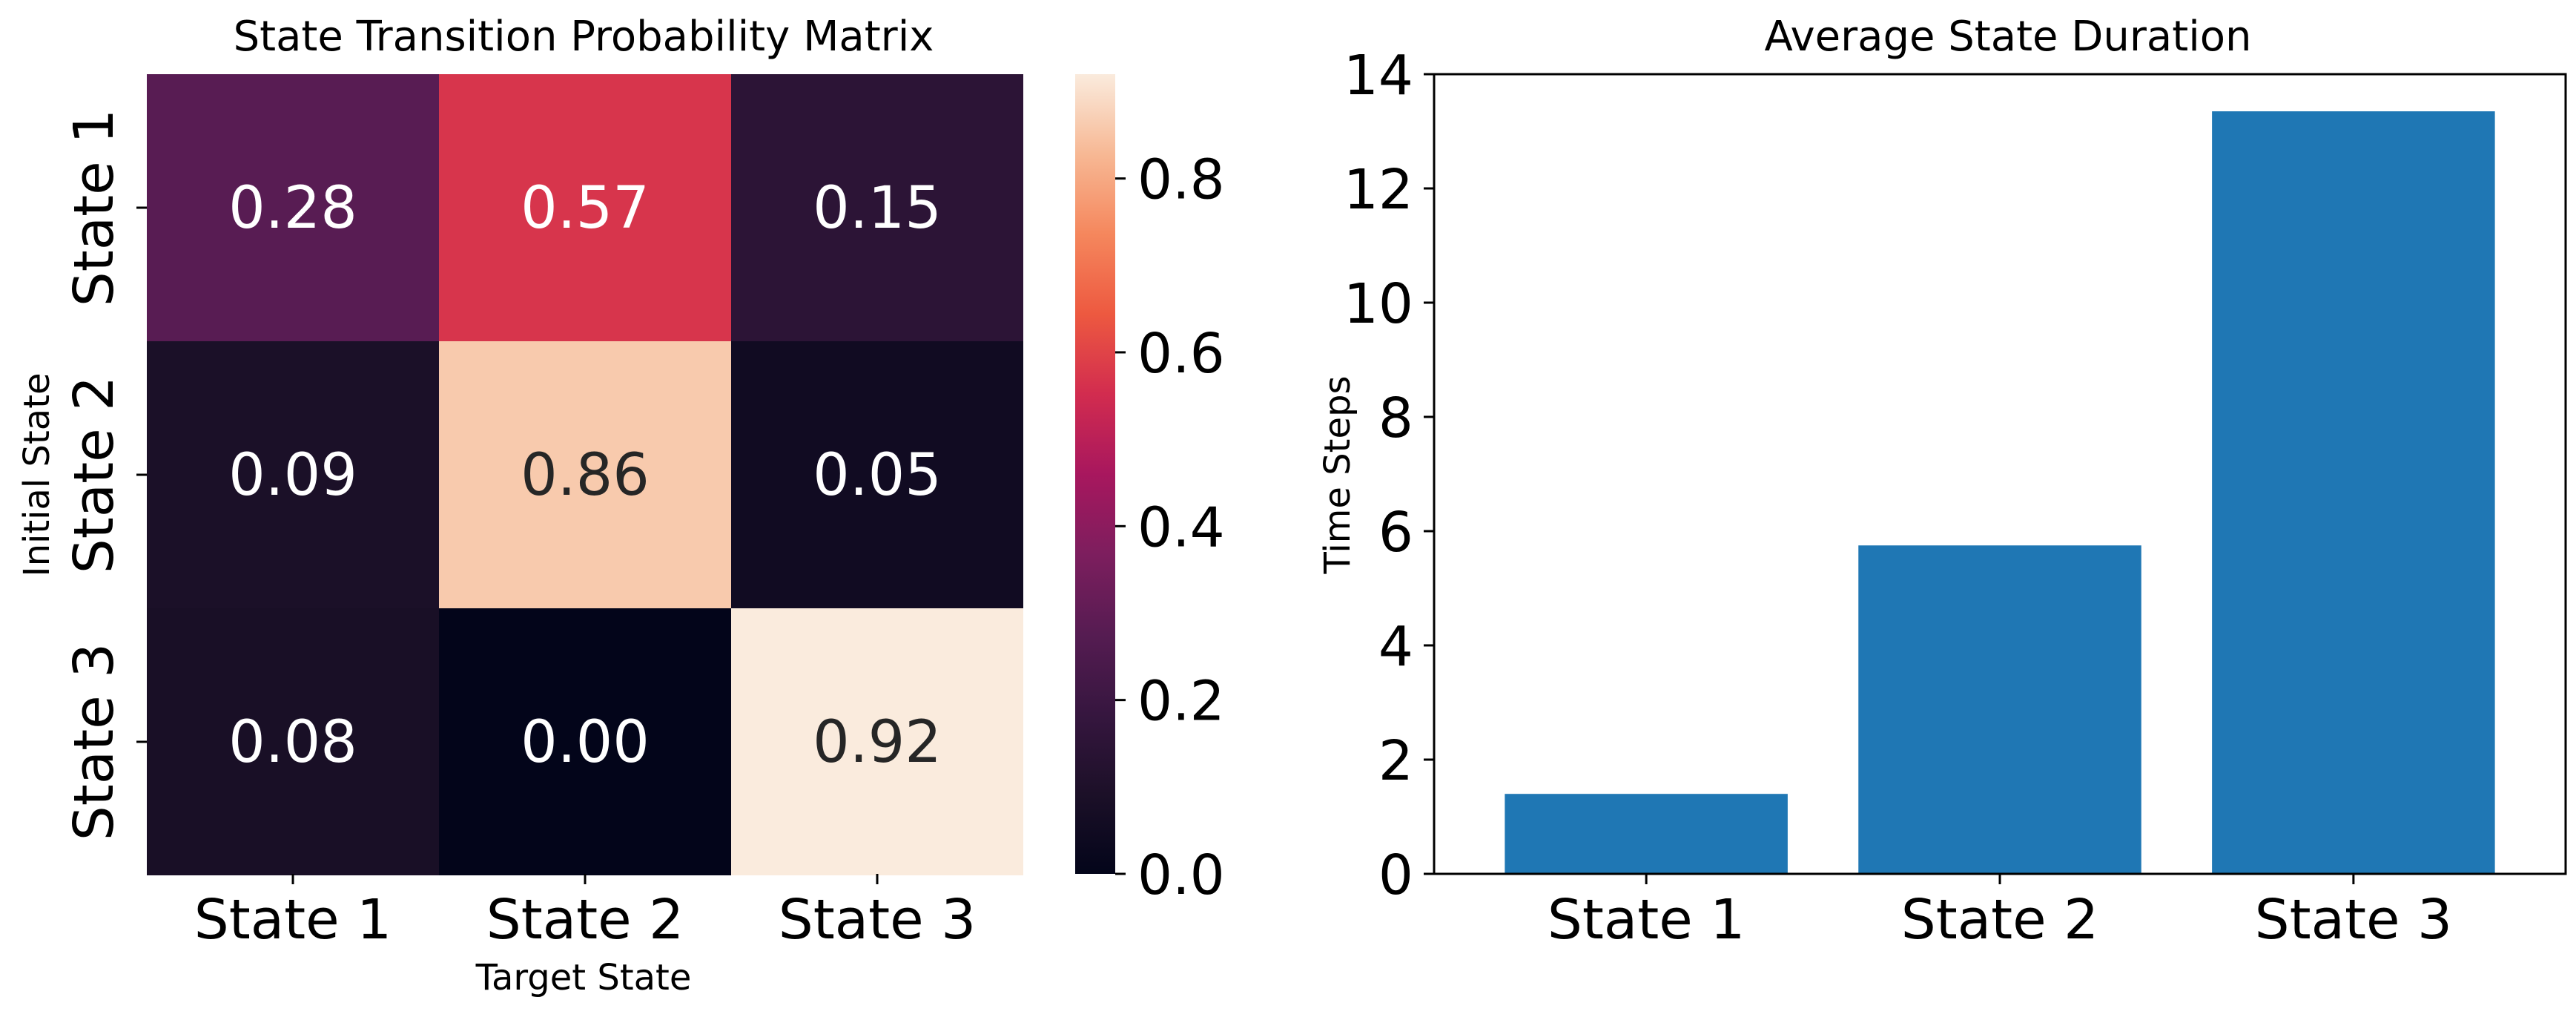 Image resolution: width=2576 pixels, height=1020 pixels. I want to click on heatmap-cell-label: 0.05, so click(877, 475).